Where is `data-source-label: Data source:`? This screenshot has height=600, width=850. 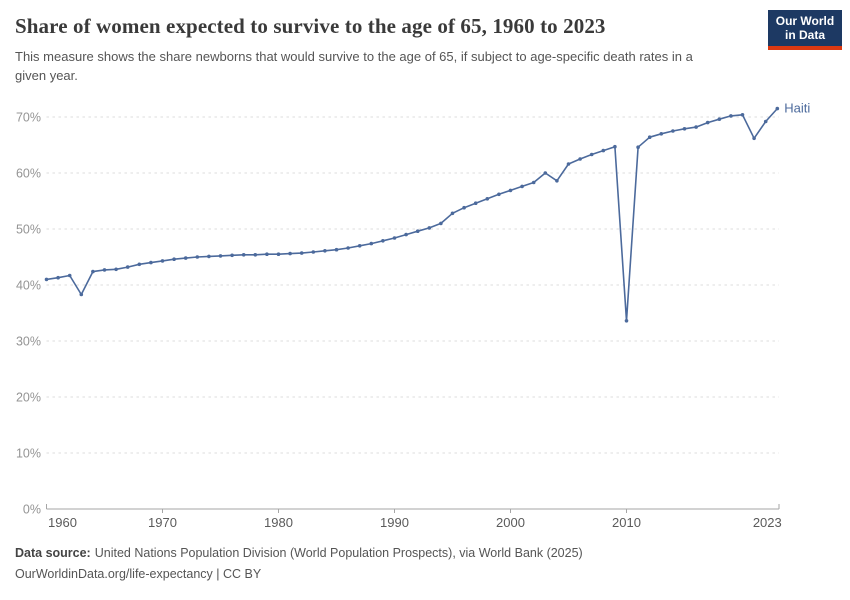 data-source-label: Data source: is located at coordinates (53, 553).